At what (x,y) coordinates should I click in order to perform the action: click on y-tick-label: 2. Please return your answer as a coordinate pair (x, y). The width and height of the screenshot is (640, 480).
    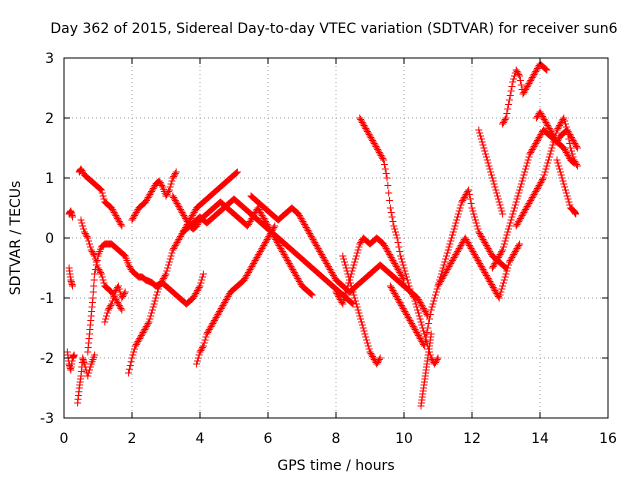
    Looking at the image, I should click on (49, 119).